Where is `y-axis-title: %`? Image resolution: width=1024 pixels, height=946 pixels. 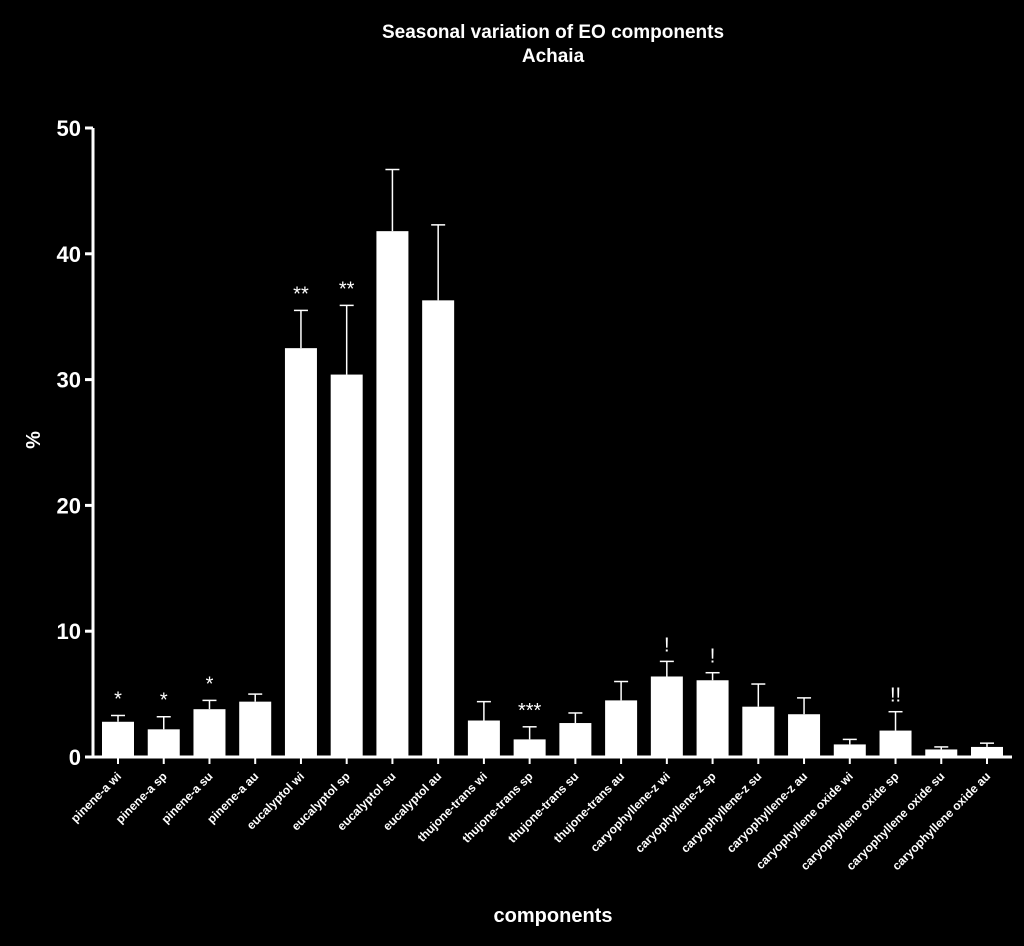
y-axis-title: % is located at coordinates (34, 440).